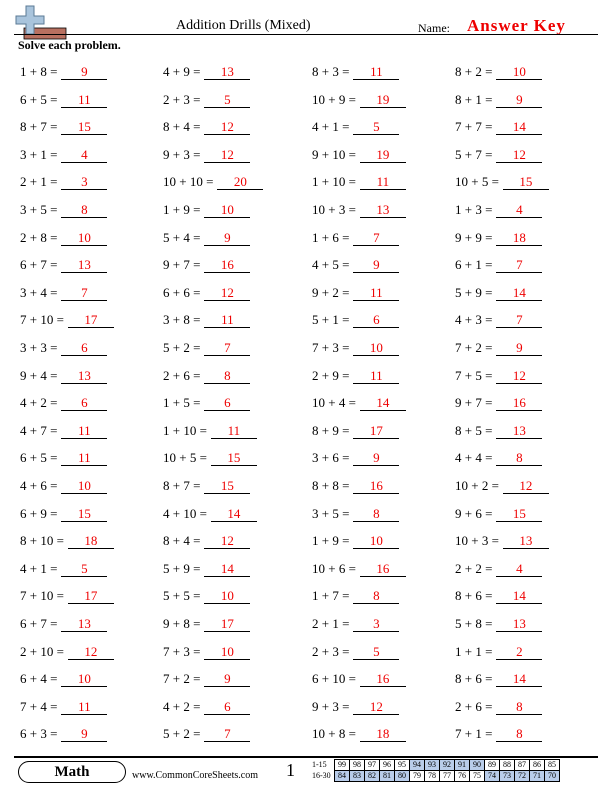 The height and width of the screenshot is (792, 612). Describe the element at coordinates (64, 293) in the screenshot. I see `problem: 3 + 4 = 7` at that location.